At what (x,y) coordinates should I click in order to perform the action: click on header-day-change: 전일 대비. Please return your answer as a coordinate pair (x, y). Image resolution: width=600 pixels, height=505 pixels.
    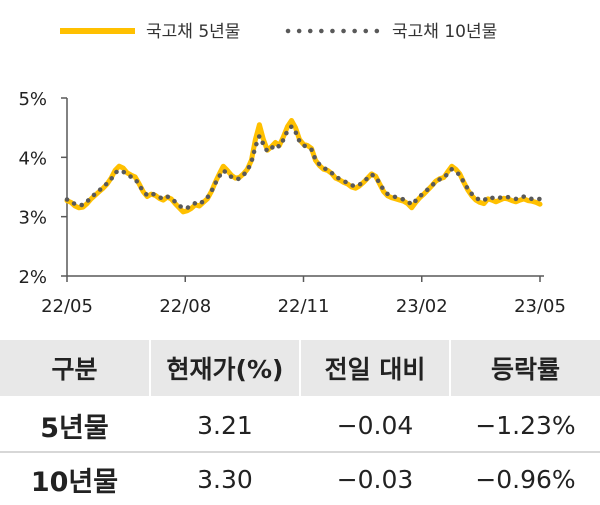
    Looking at the image, I should click on (374, 369).